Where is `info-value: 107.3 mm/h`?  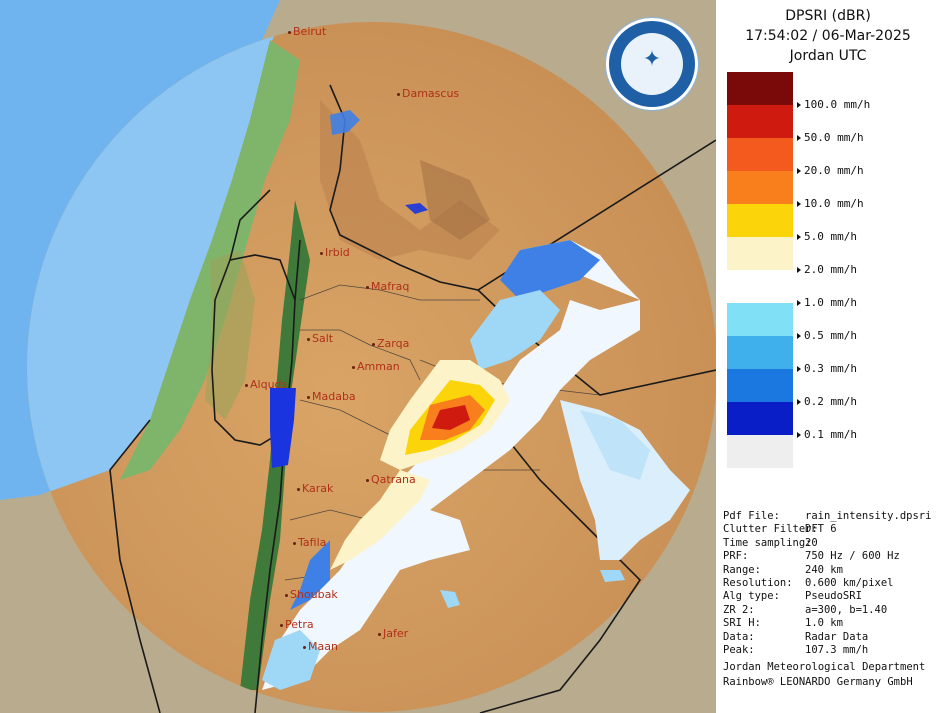
info-value: 107.3 mm/h is located at coordinates (837, 650).